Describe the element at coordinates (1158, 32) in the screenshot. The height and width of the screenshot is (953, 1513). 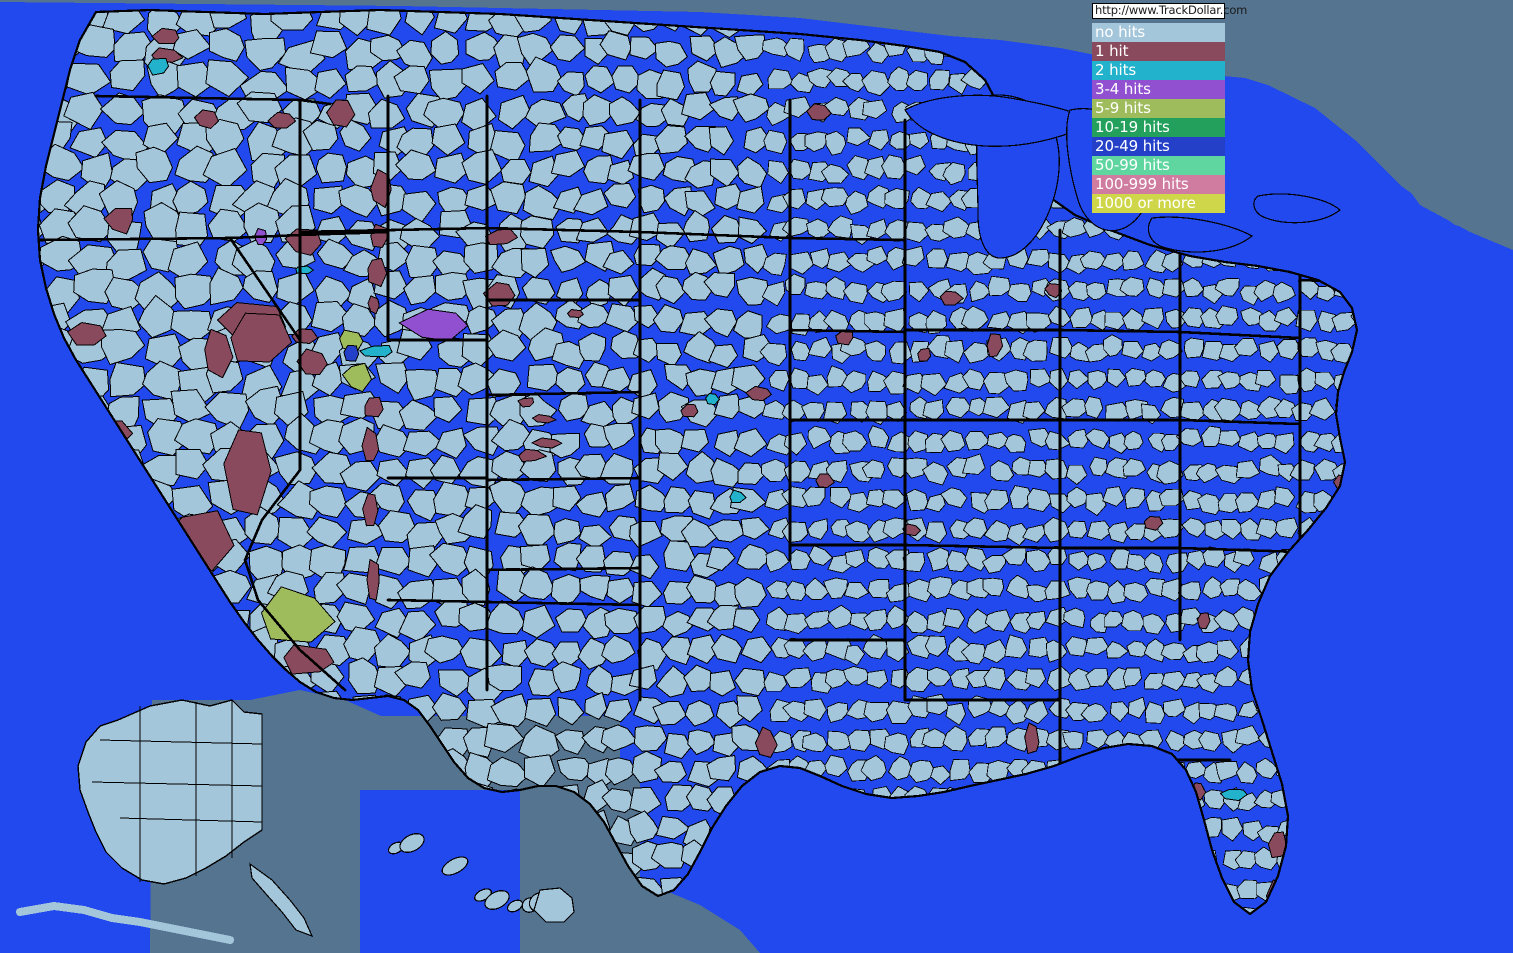
I see `legend-item-no-hits: no hits` at that location.